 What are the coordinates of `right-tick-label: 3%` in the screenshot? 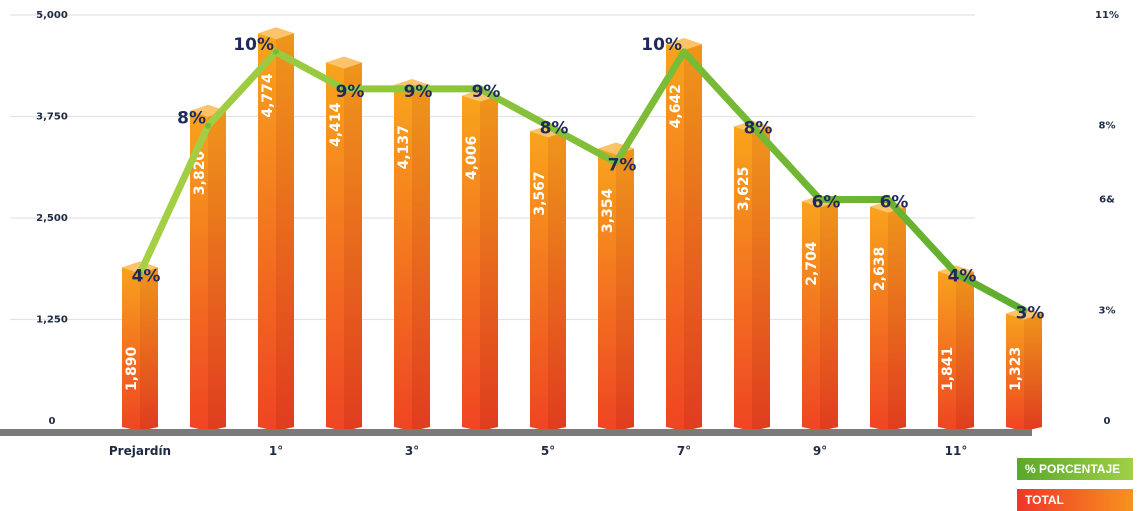 It's located at (1107, 310).